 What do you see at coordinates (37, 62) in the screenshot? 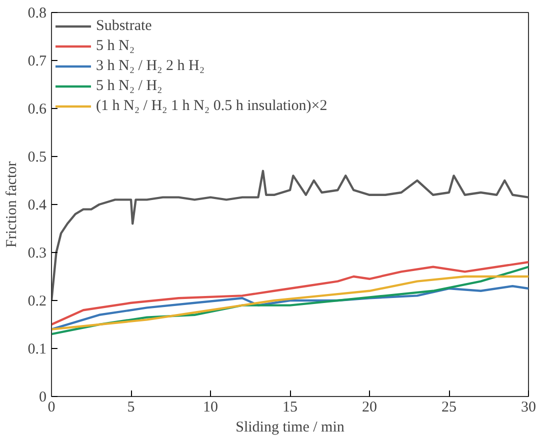
I see `y-tick-label: 0.7` at bounding box center [37, 62].